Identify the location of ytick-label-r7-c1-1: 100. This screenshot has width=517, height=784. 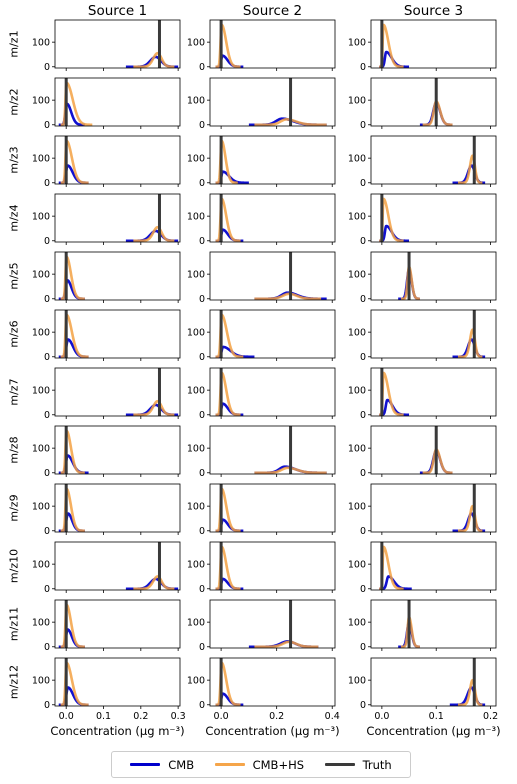
(41, 390).